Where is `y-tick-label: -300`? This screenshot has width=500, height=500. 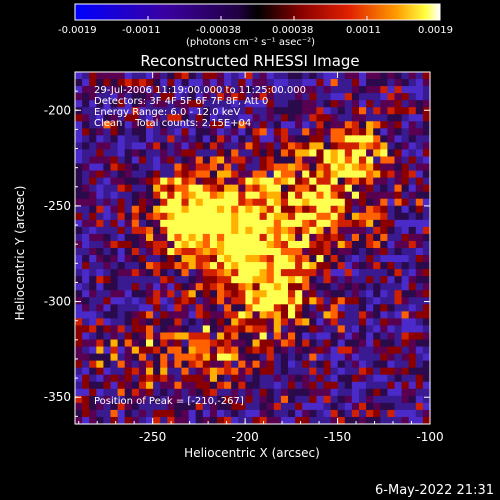
y-tick-label: -300 is located at coordinates (57, 302).